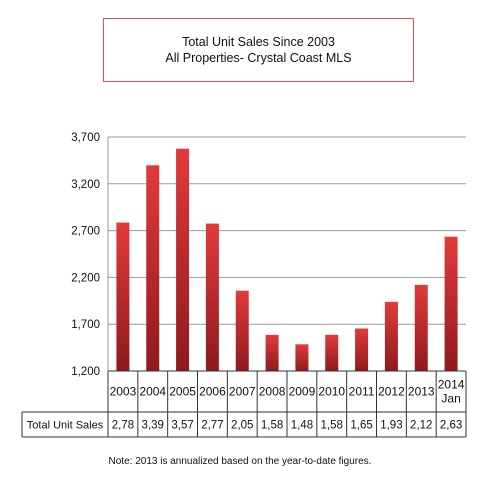 This screenshot has width=480, height=480. I want to click on bar-2014-jan, so click(451, 303).